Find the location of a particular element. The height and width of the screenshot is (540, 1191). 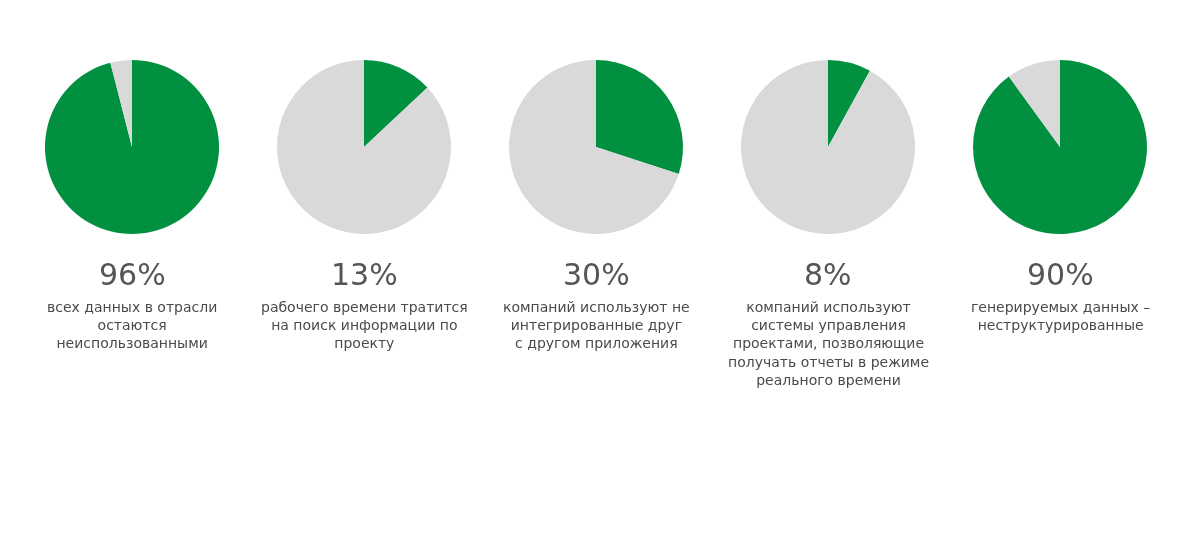

text: 30% is located at coordinates (596, 274).